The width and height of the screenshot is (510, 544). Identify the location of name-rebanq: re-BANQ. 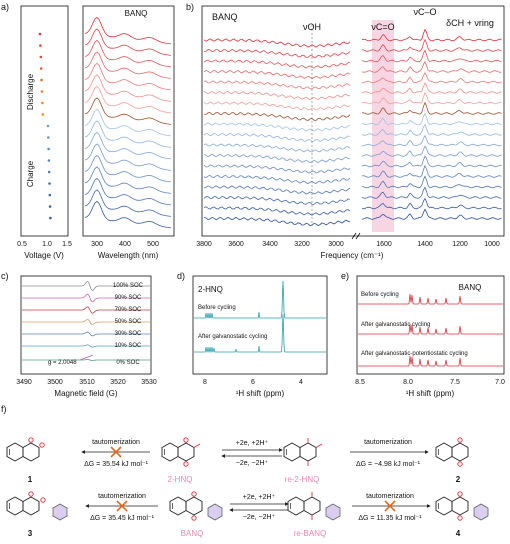
(310, 533).